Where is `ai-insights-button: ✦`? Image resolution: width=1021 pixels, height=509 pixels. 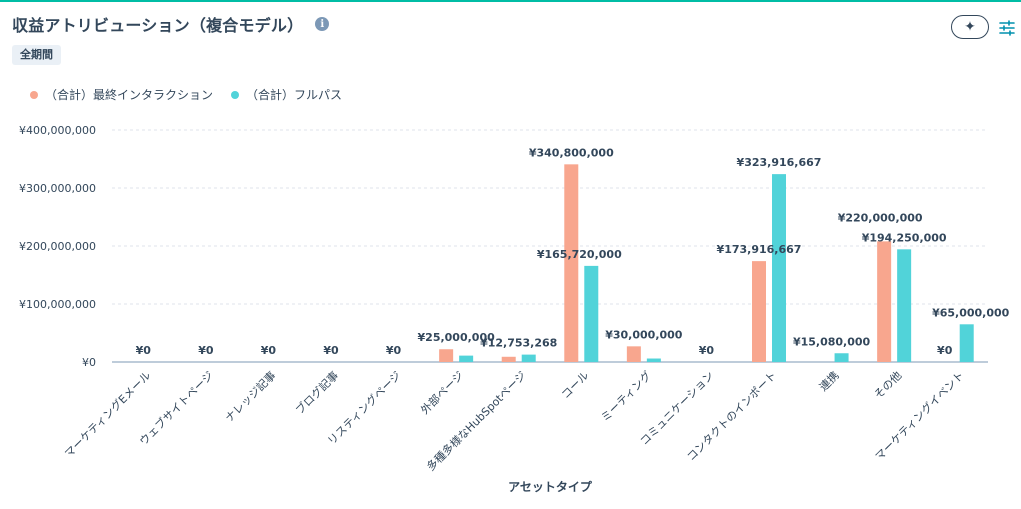
ai-insights-button: ✦ is located at coordinates (970, 27).